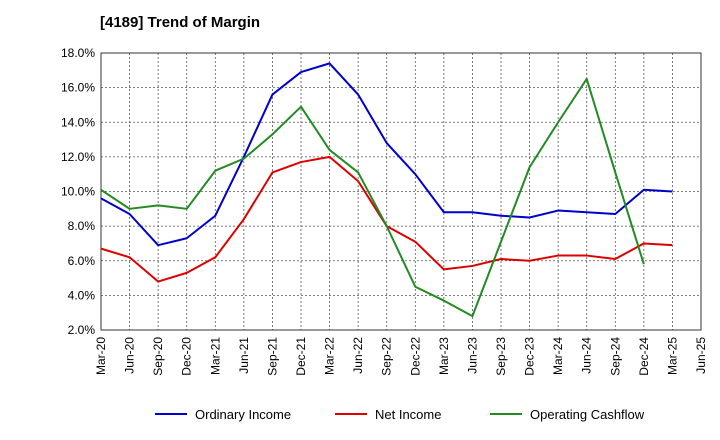 This screenshot has height=440, width=720. What do you see at coordinates (78, 88) in the screenshot?
I see `y-tick-label: 16.0%` at bounding box center [78, 88].